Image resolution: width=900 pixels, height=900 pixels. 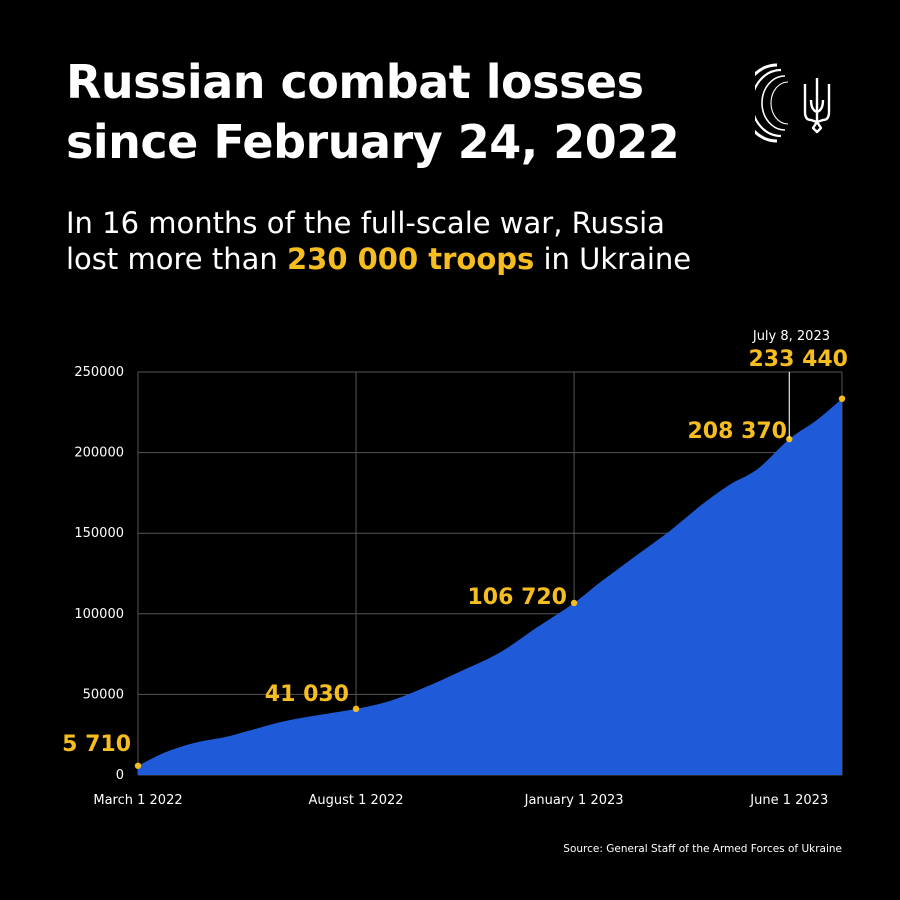 I want to click on y-axis: 0 50000 100000 150000 200000 250000, so click(x=99, y=574).